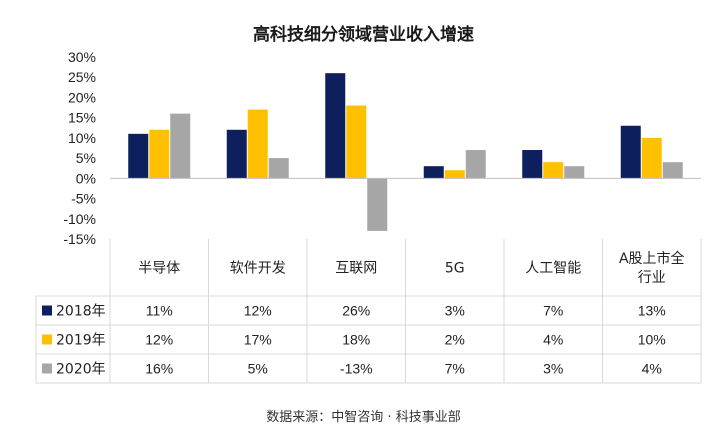  Describe the element at coordinates (82, 97) in the screenshot. I see `y-tick-label: 20%` at that location.